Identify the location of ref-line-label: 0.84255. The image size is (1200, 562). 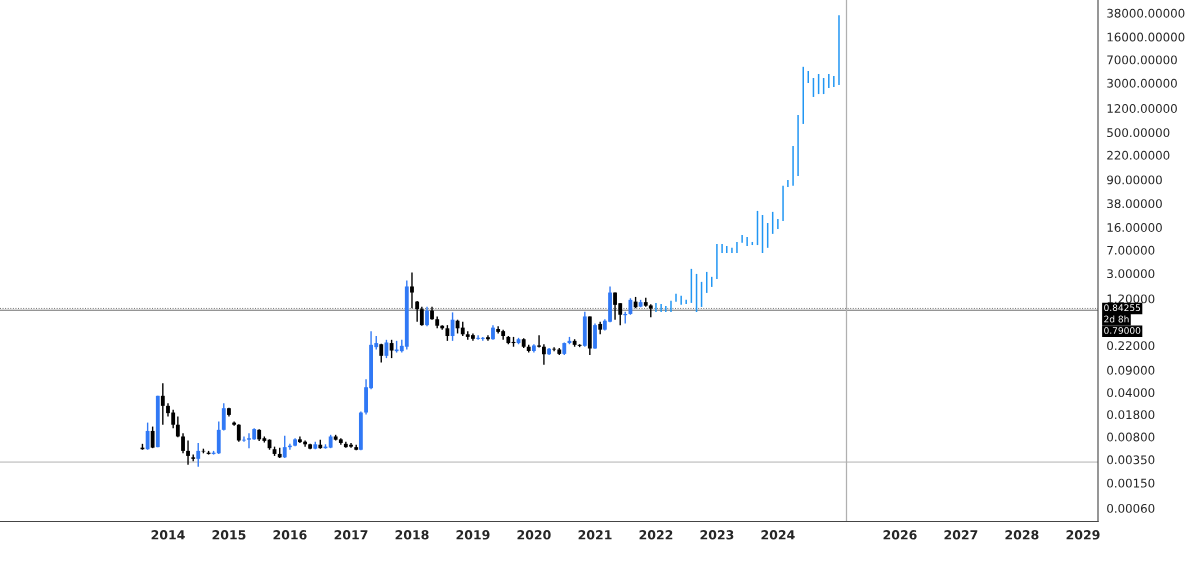
(1122, 308).